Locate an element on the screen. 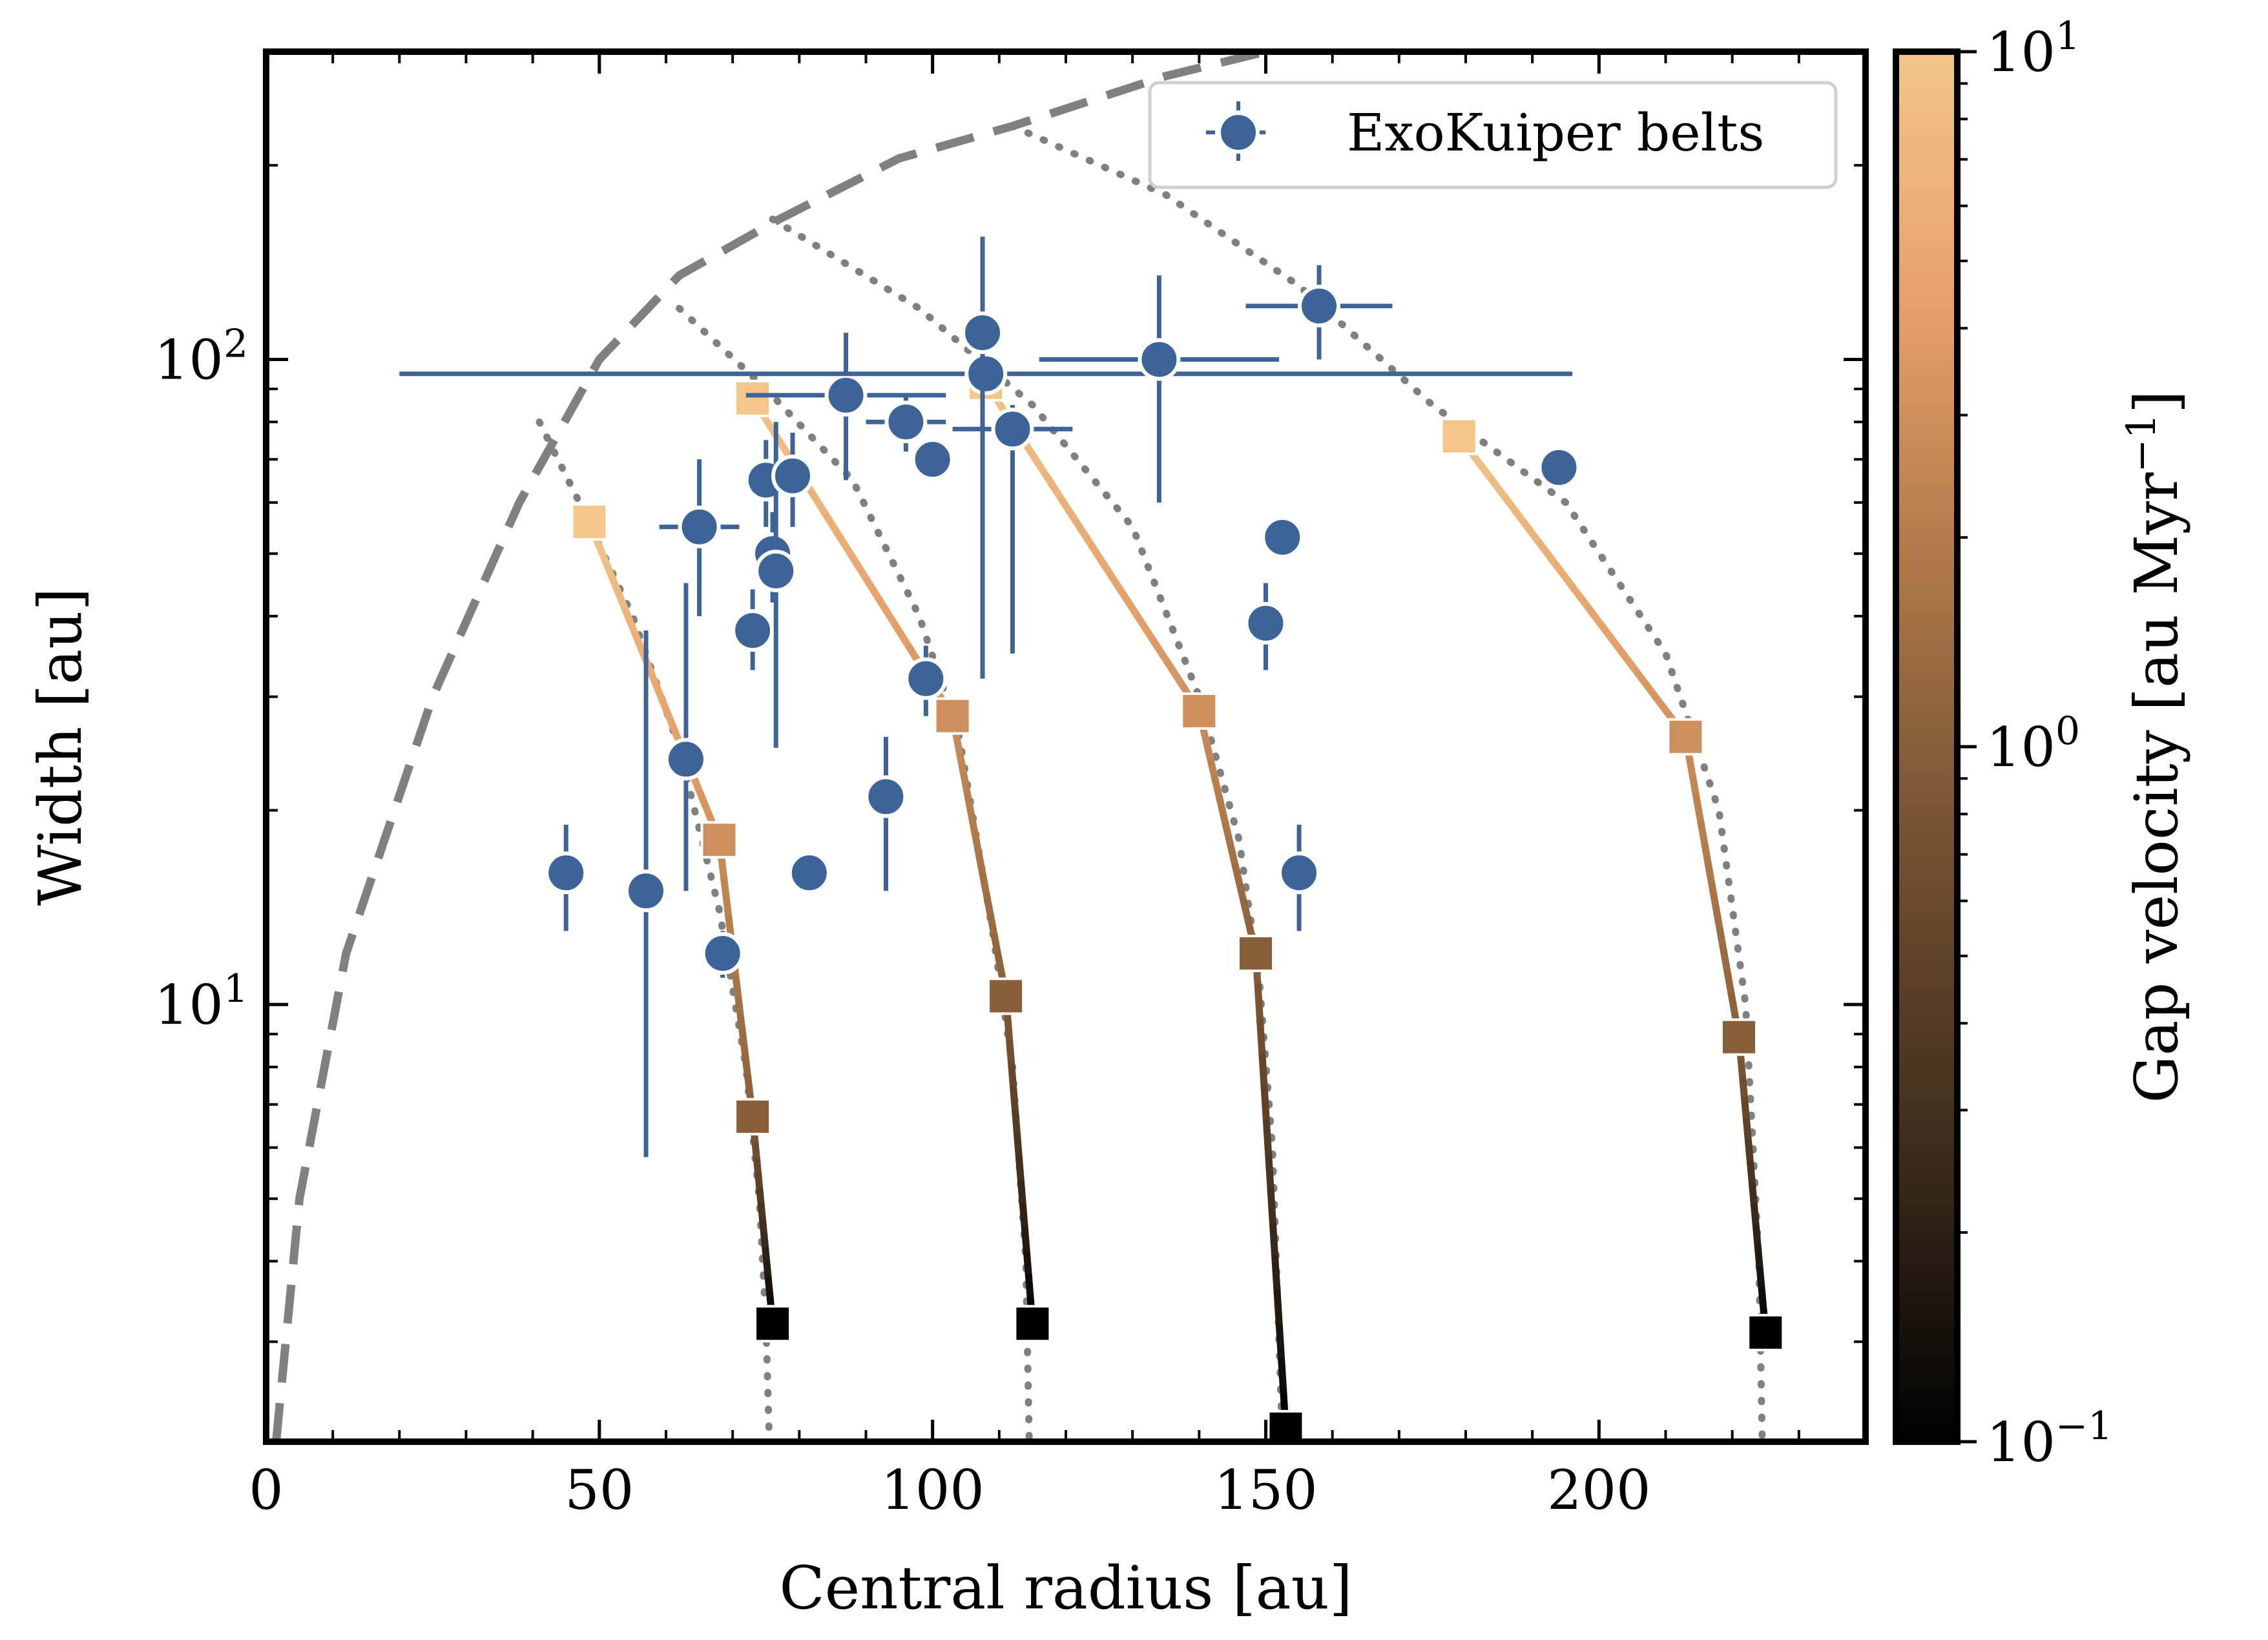 The height and width of the screenshot is (1640, 2268). y-axis-title: Width [au] is located at coordinates (60, 747).